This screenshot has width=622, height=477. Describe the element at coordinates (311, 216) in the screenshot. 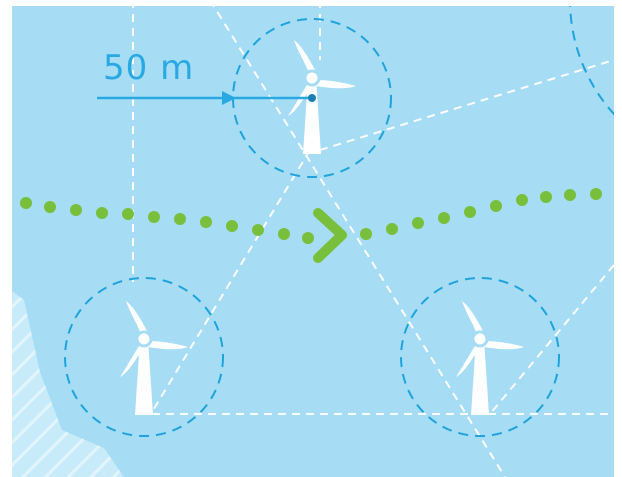

I see `route-dots` at that location.